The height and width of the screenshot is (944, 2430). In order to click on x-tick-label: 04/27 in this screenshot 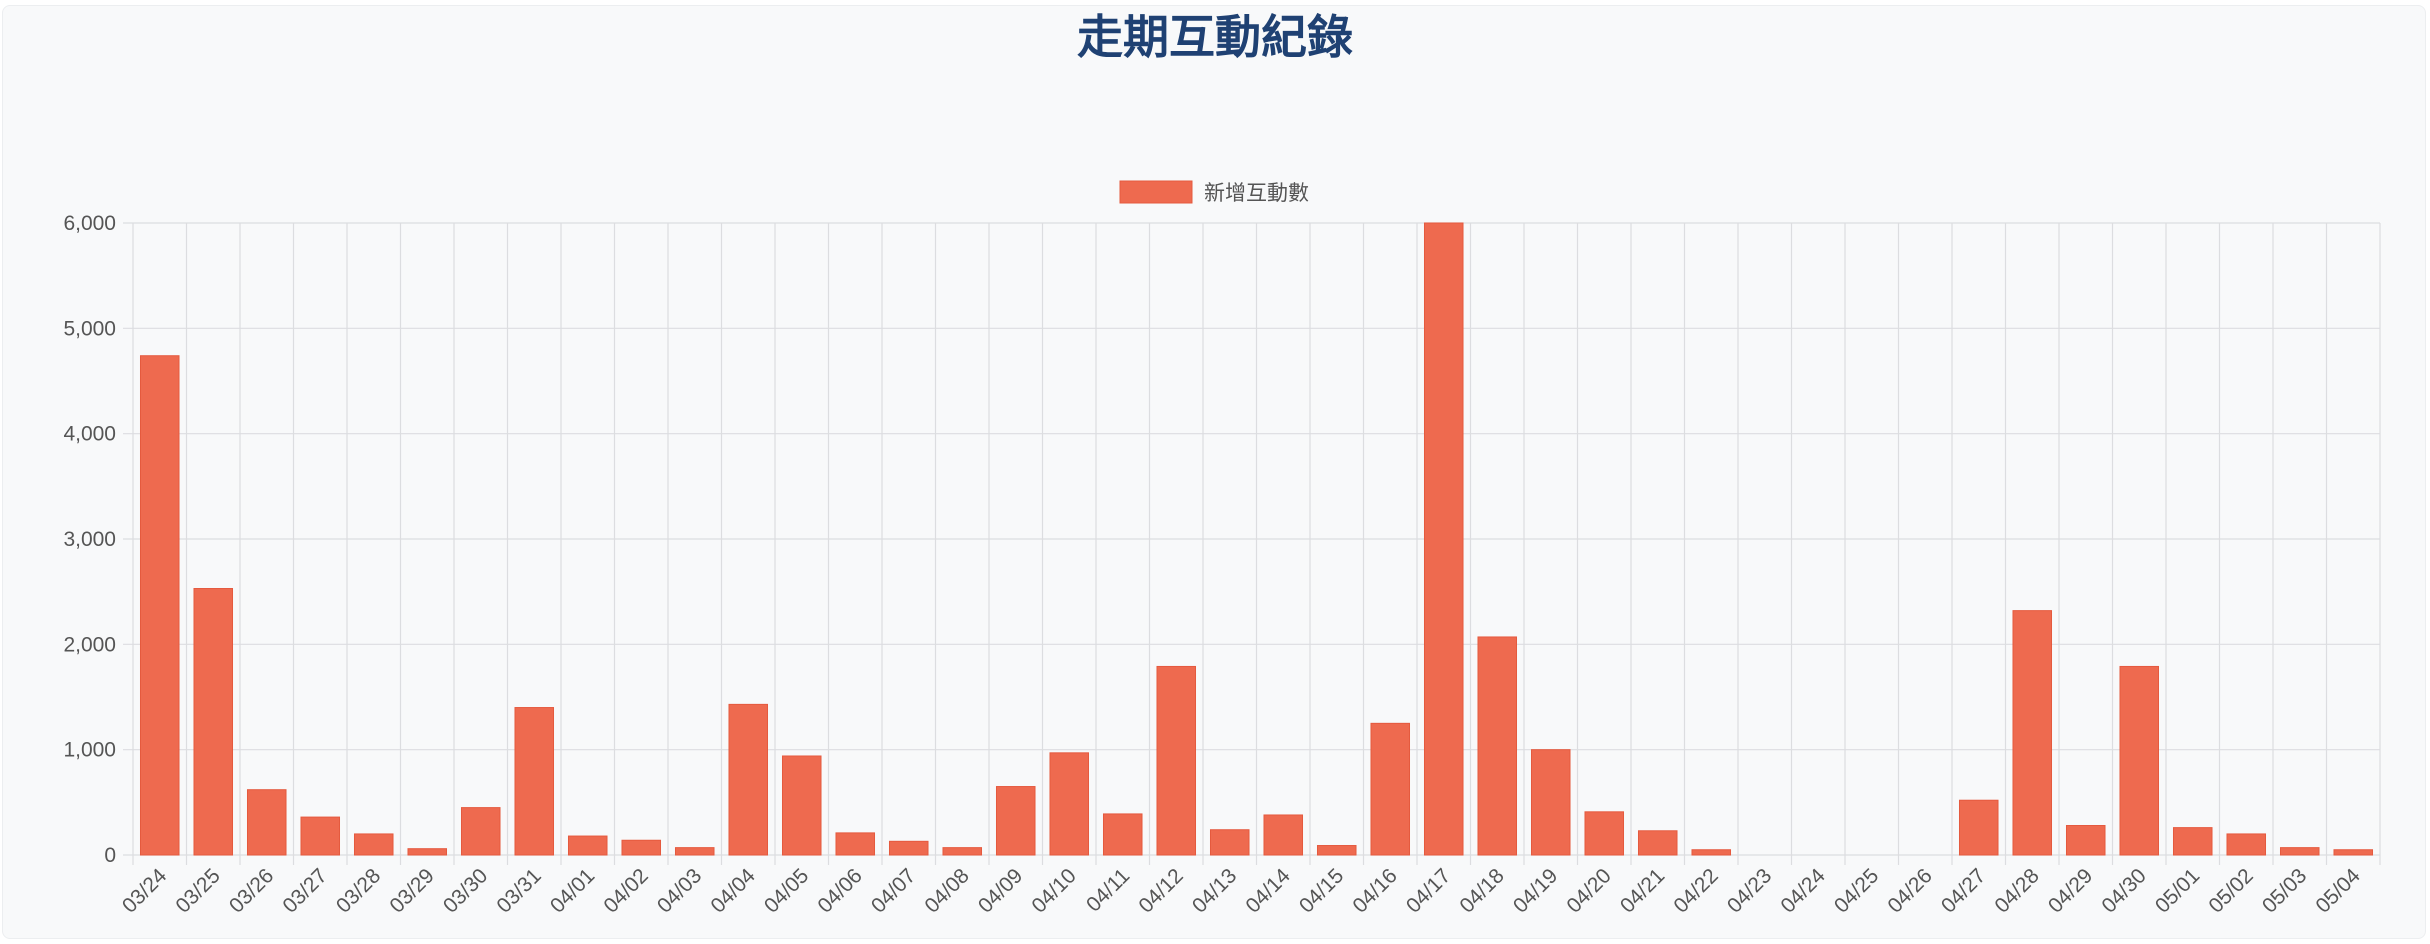, I will do `click(1963, 890)`.